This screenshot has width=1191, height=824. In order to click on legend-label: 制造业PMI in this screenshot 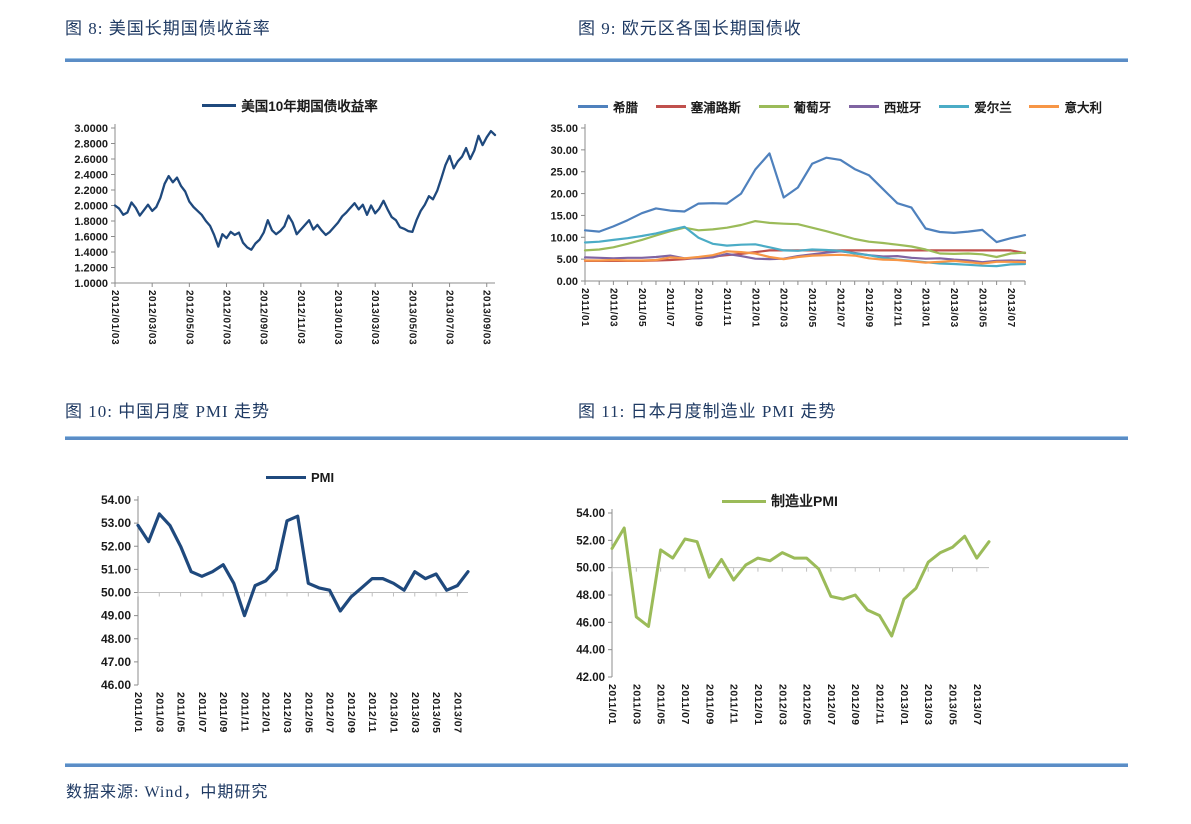, I will do `click(804, 501)`.